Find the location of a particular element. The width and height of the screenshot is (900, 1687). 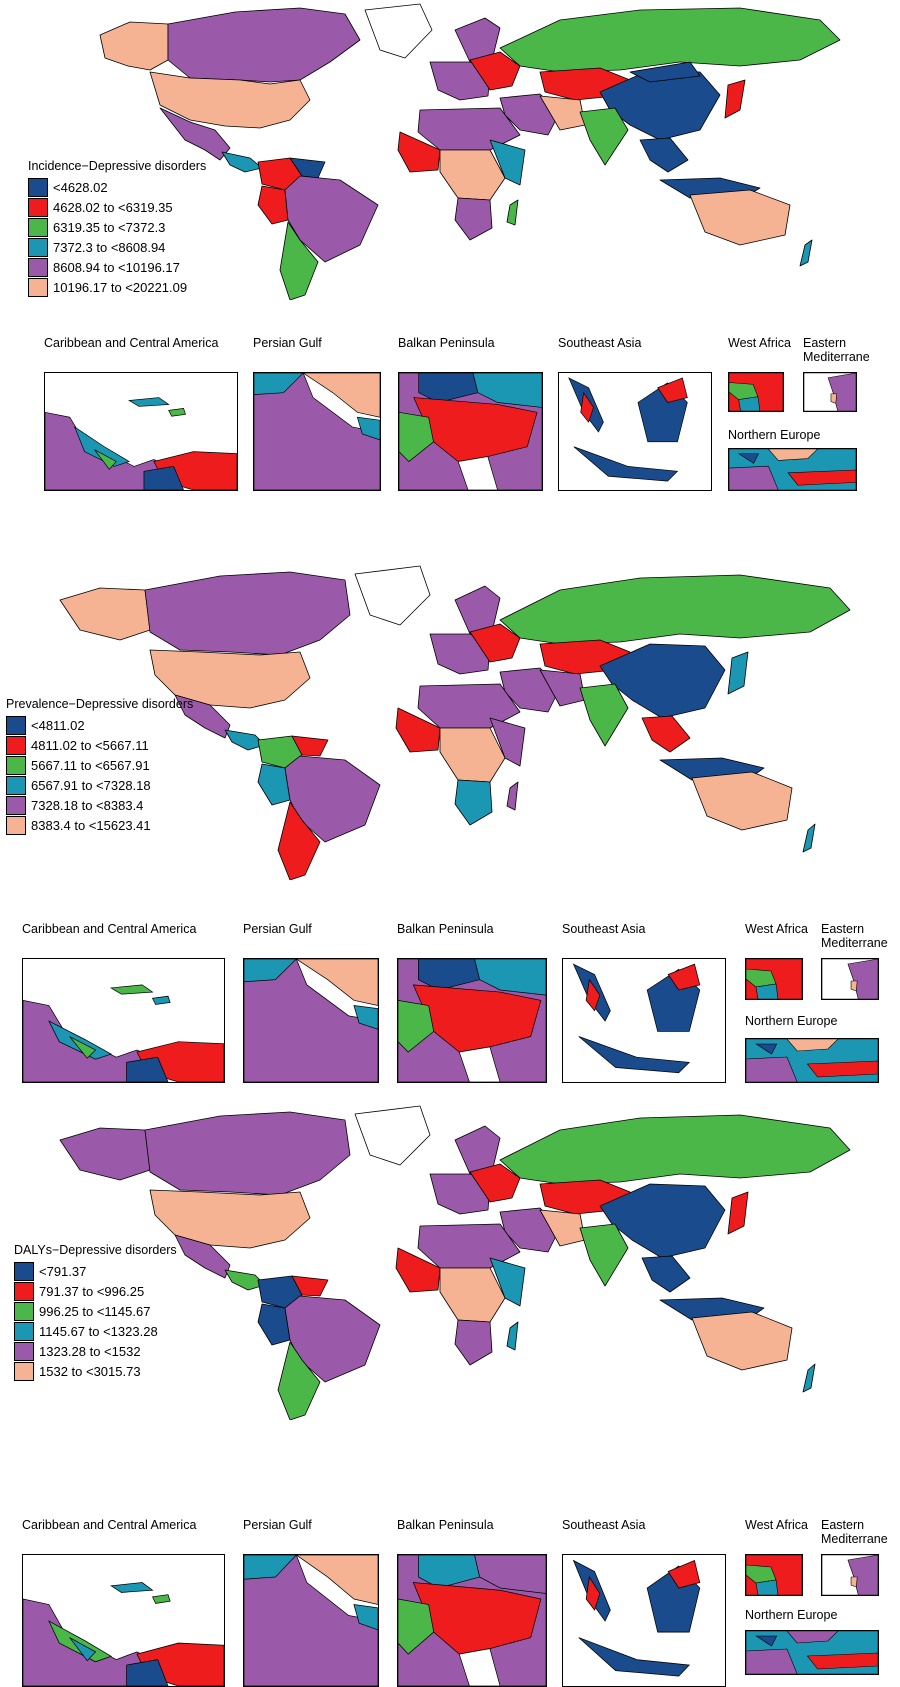

legend-item: 6567.91 to <7328.18 is located at coordinates (99, 786).